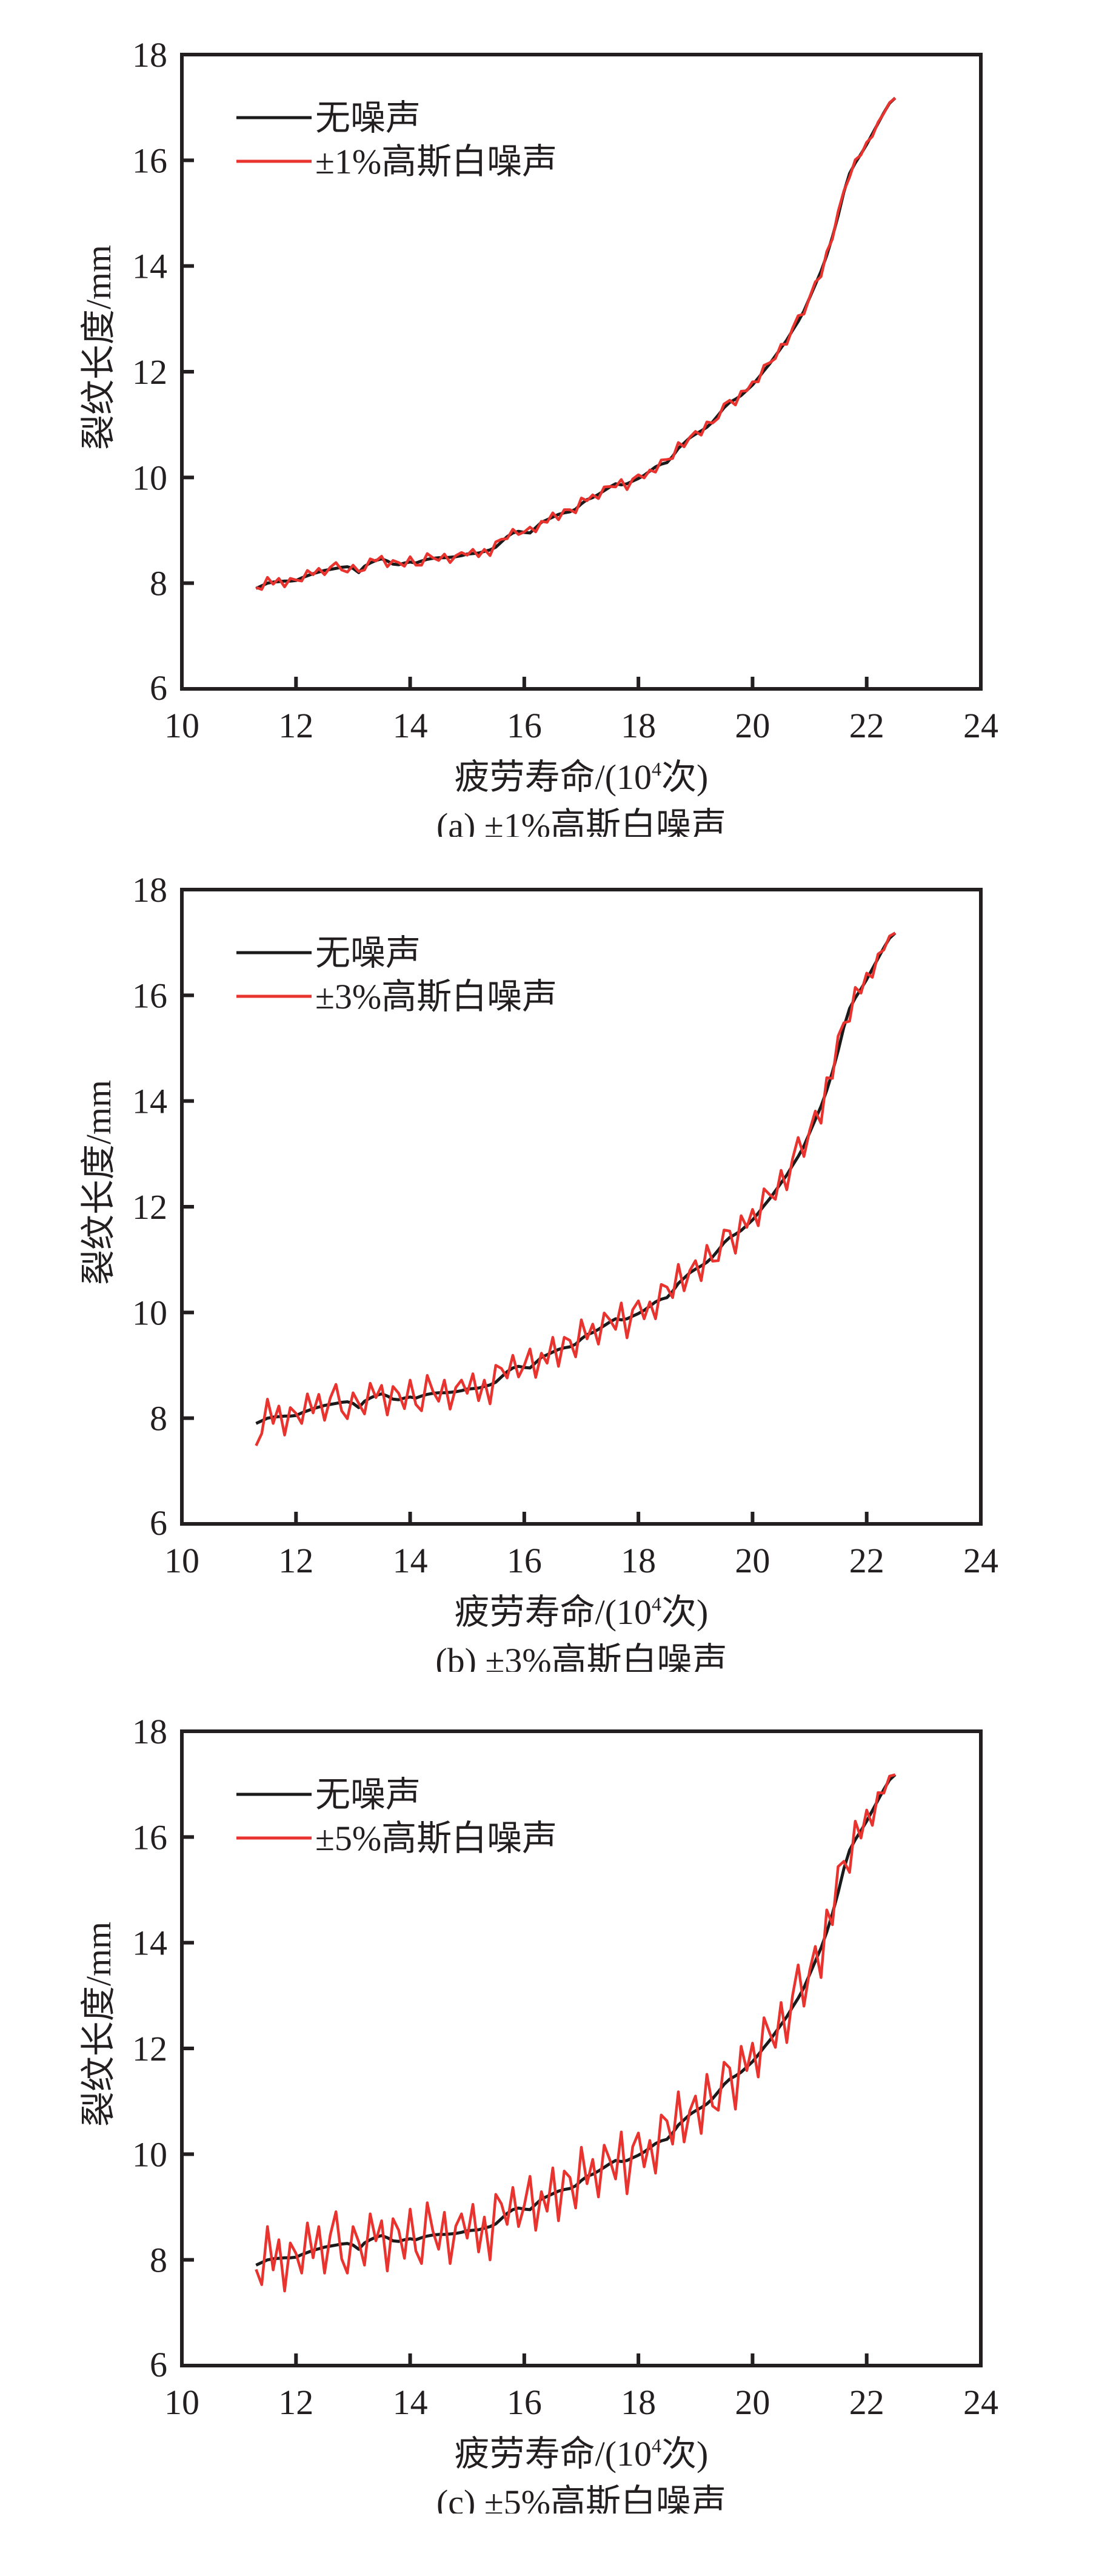 This screenshot has width=1096, height=2576. Describe the element at coordinates (436, 161) in the screenshot. I see `legend-label: ±1%高斯白噪声` at that location.